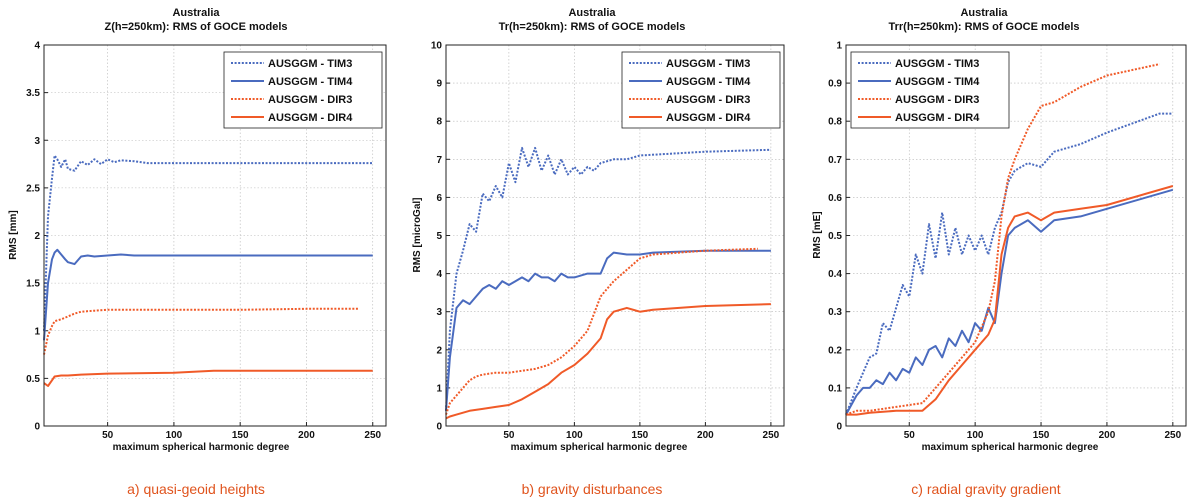  What do you see at coordinates (439, 84) in the screenshot?
I see `y-tick-label: 9` at bounding box center [439, 84].